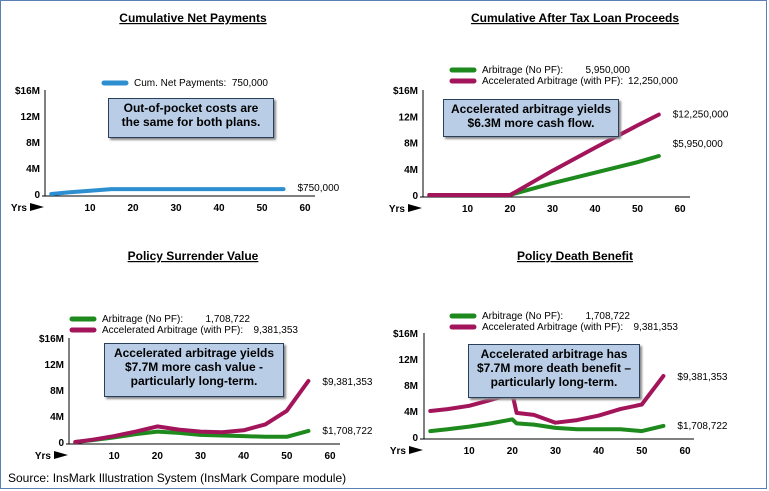  Describe the element at coordinates (608, 70) in the screenshot. I see `legend-value: 5,950,000` at that location.